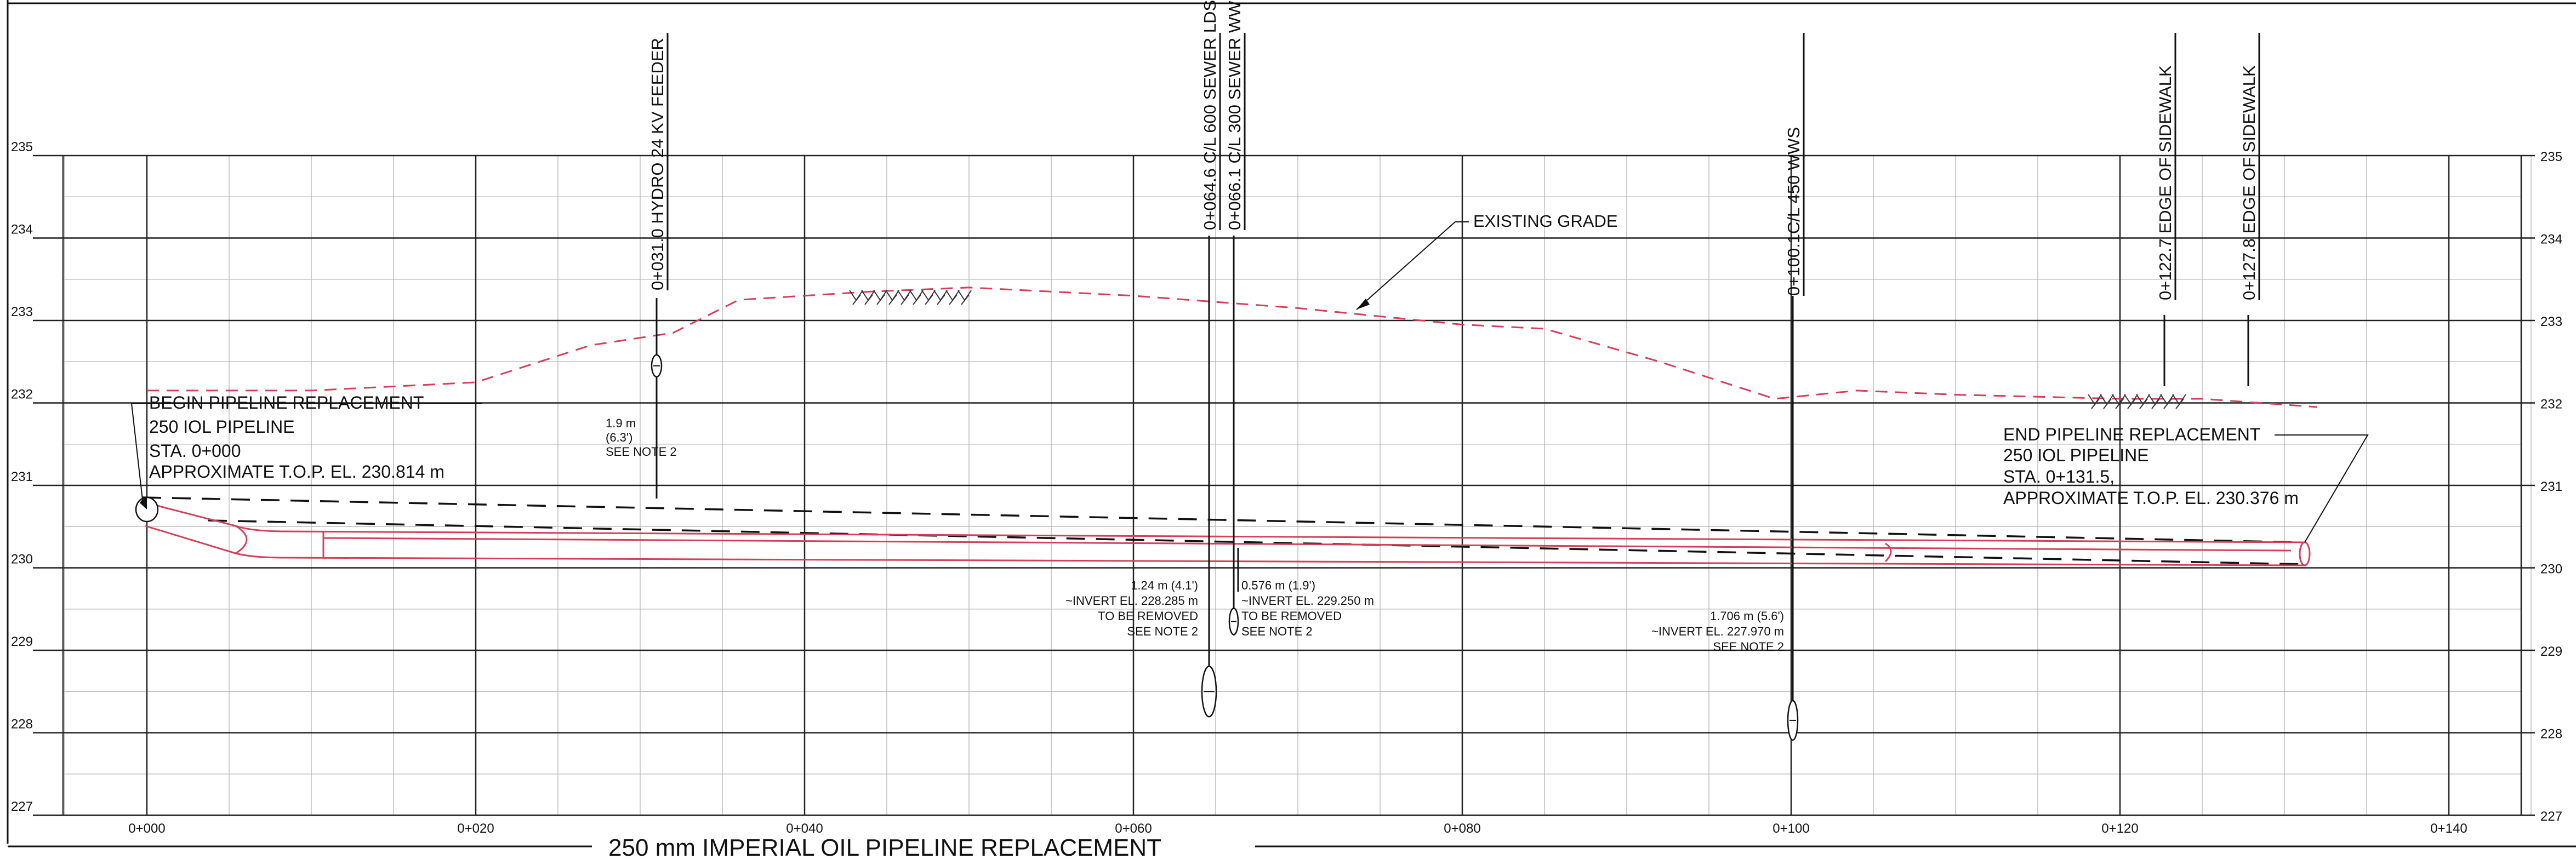 The height and width of the screenshot is (859, 2576). Describe the element at coordinates (1291, 616) in the screenshot. I see `sewer-wws-depth-line-3: TO BE REMOVED` at that location.